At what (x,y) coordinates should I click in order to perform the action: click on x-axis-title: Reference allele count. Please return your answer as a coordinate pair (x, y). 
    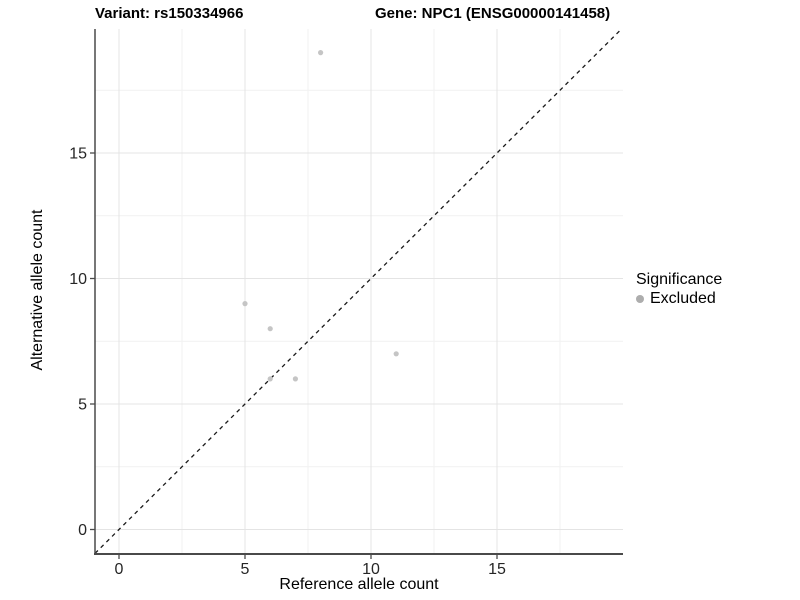
    Looking at the image, I should click on (359, 584).